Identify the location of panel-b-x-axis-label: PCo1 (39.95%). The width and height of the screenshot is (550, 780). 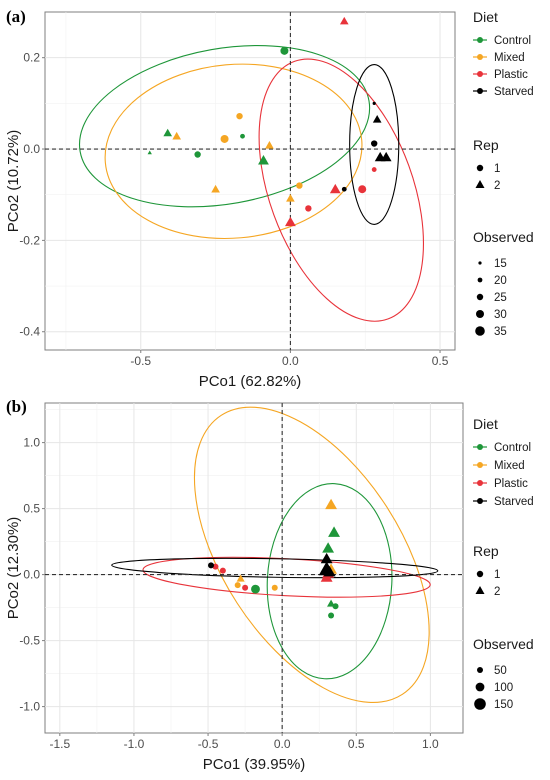
(254, 764).